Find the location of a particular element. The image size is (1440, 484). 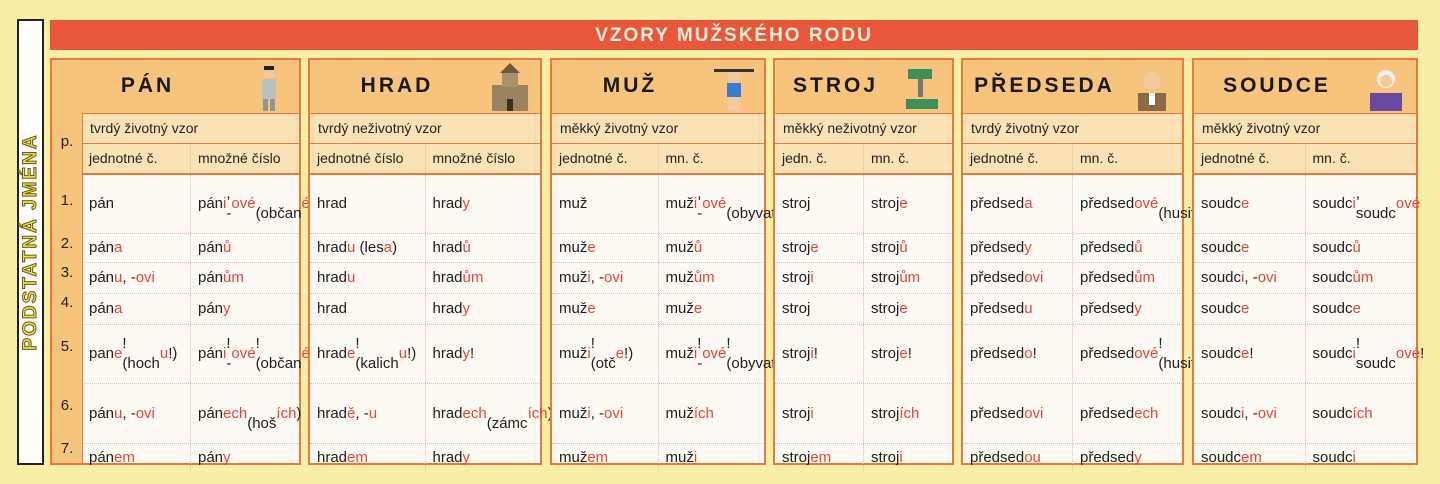

cell-plural: stroj ům is located at coordinates (907, 278).